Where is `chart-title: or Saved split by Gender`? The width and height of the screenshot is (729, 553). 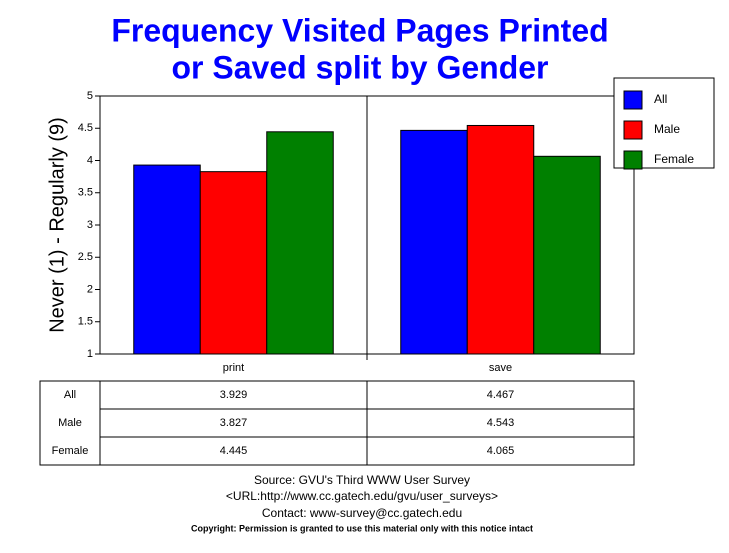
chart-title: or Saved split by Gender is located at coordinates (360, 67).